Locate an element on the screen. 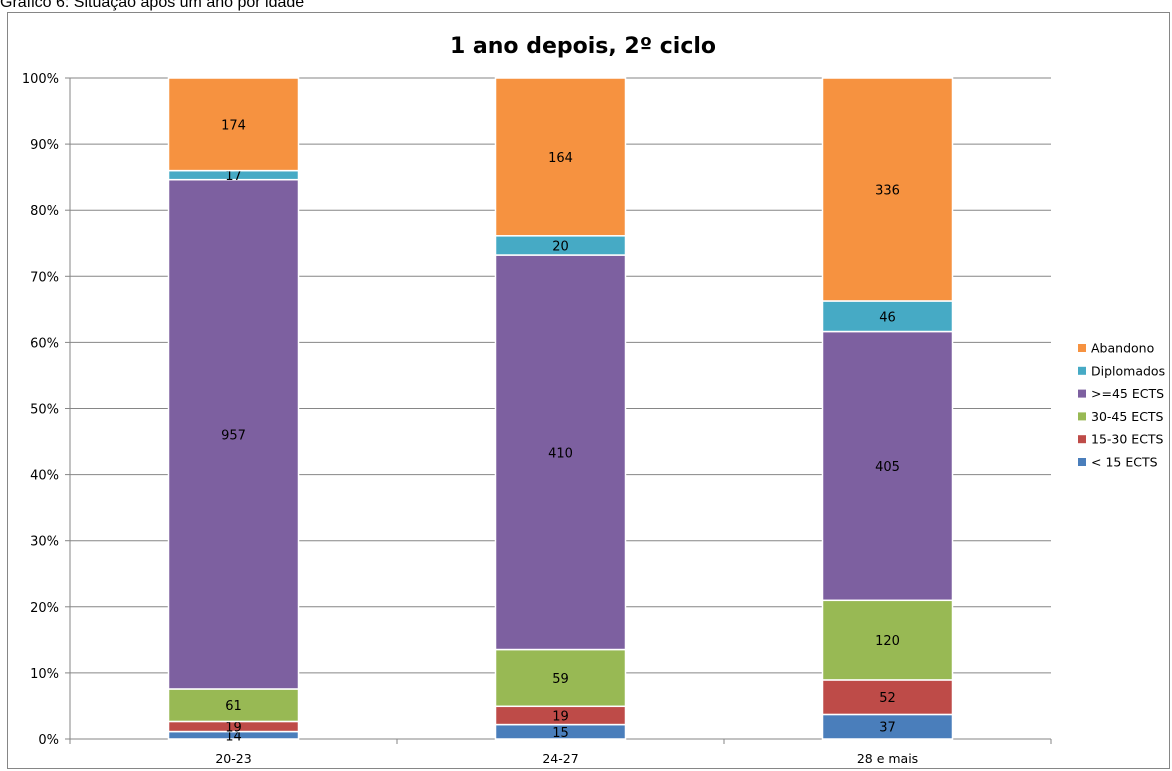  y-axis-ticks: 0% 10% 20% 30% 40% 50% 60% 70% 80% 90% 100% is located at coordinates (40, 410).